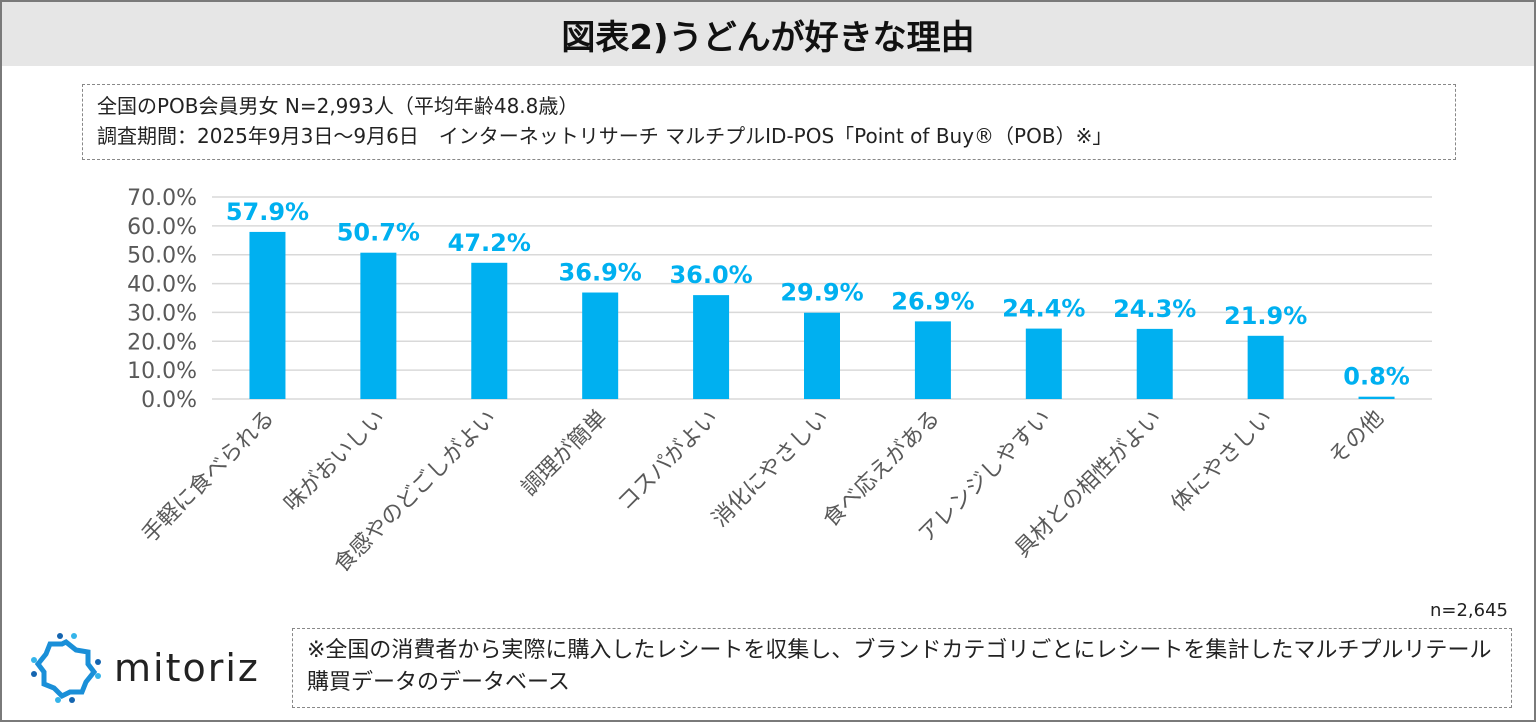 This screenshot has width=1536, height=722. I want to click on y-tick-label: 30.0%, so click(162, 313).